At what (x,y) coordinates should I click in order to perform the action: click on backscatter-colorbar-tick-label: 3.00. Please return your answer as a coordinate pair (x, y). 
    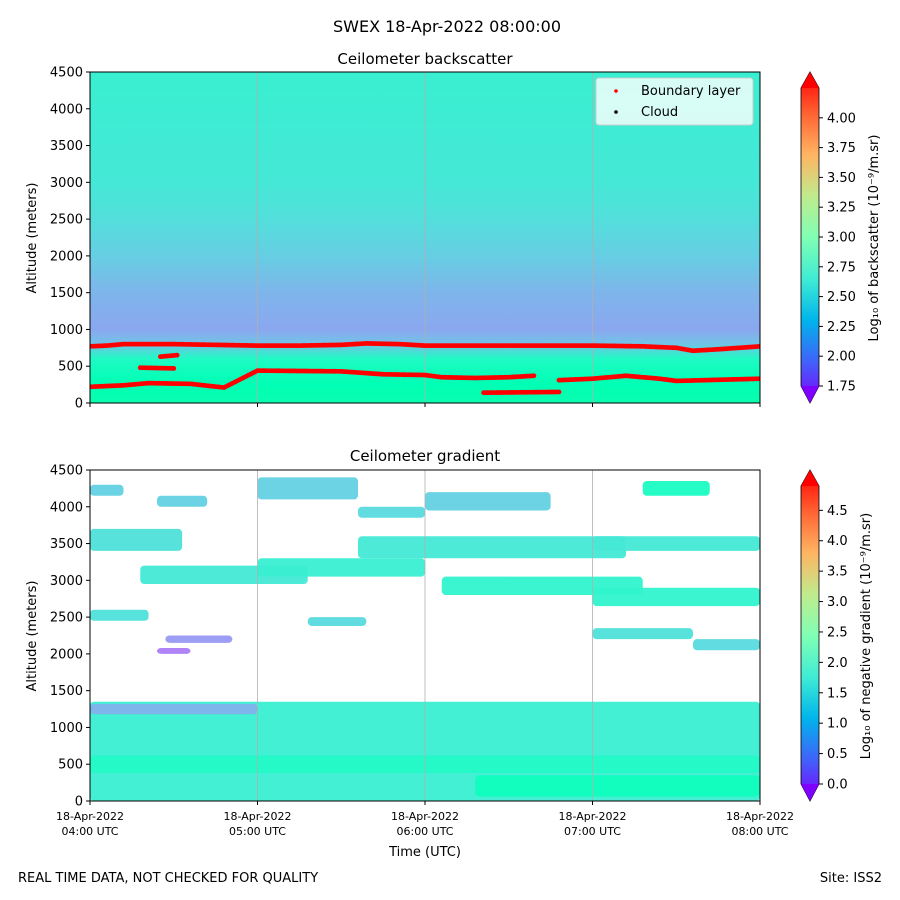
    Looking at the image, I should click on (841, 238).